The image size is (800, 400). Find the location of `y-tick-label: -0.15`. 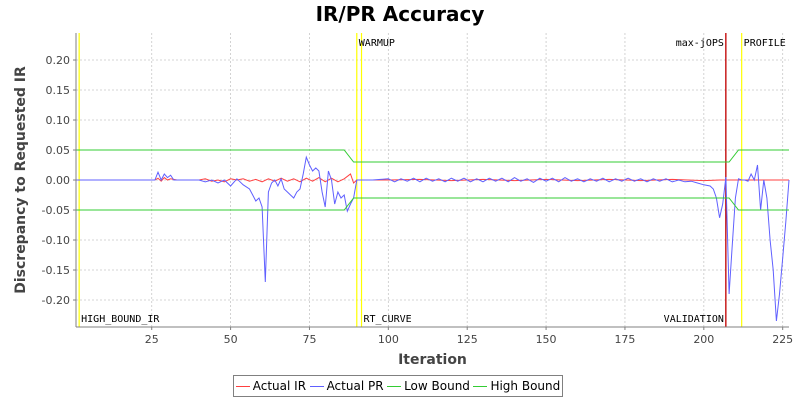

y-tick-label: -0.15 is located at coordinates (56, 270).